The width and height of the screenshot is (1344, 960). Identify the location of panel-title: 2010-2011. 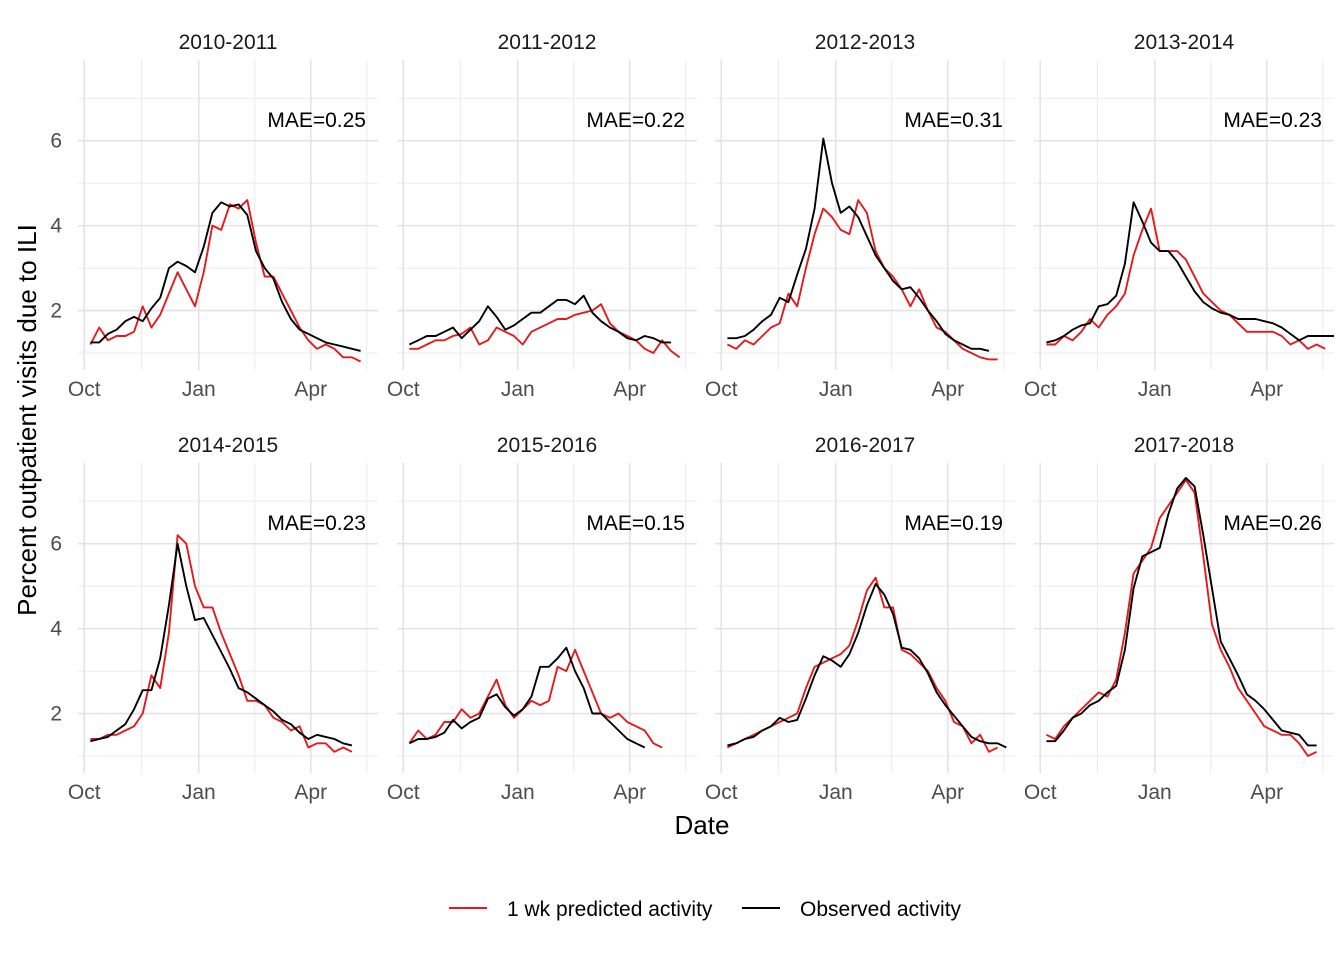
(228, 42).